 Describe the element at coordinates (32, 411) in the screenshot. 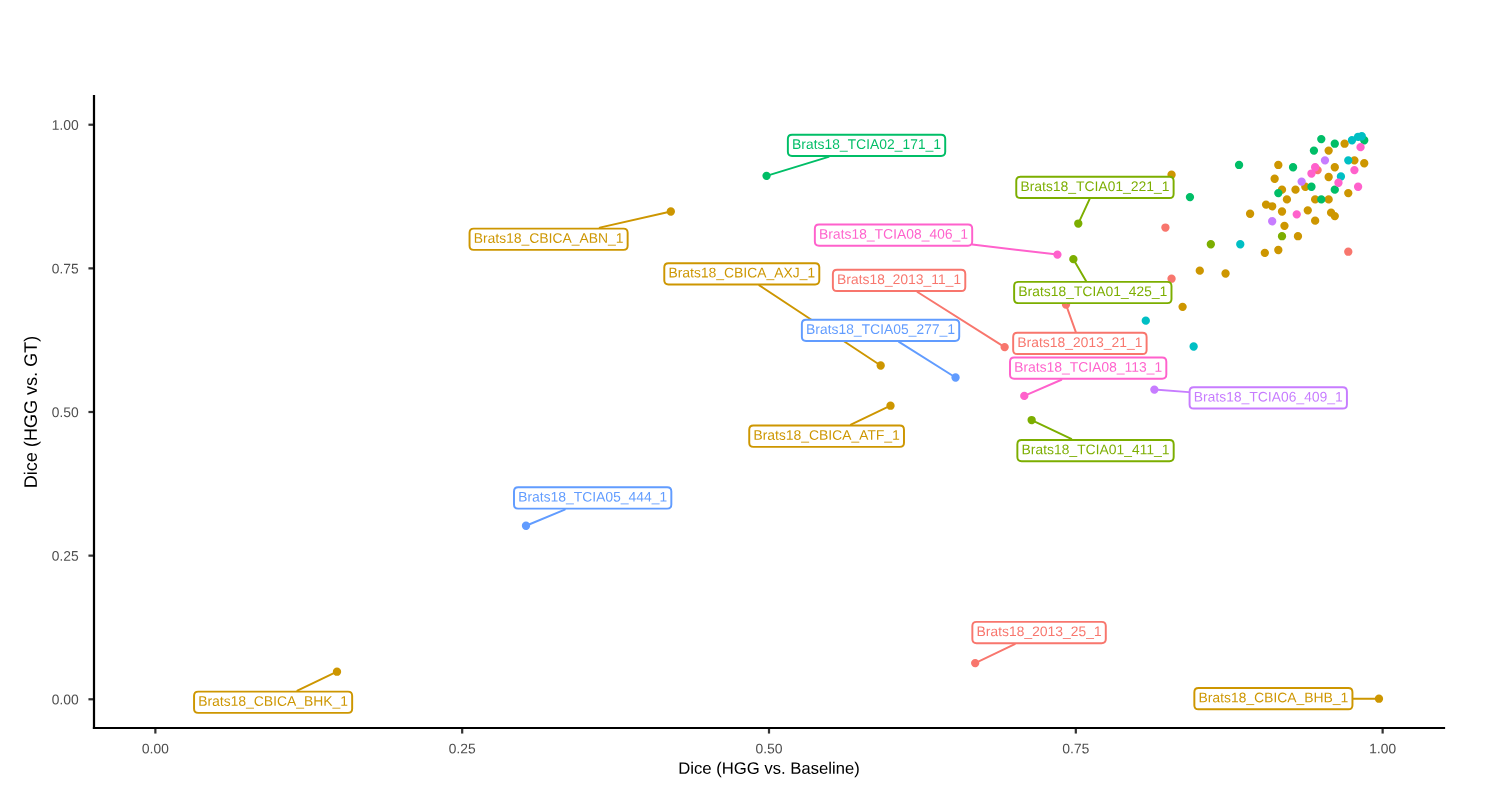

I see `y-axis-title: Dice (HGG vs. GT)` at that location.